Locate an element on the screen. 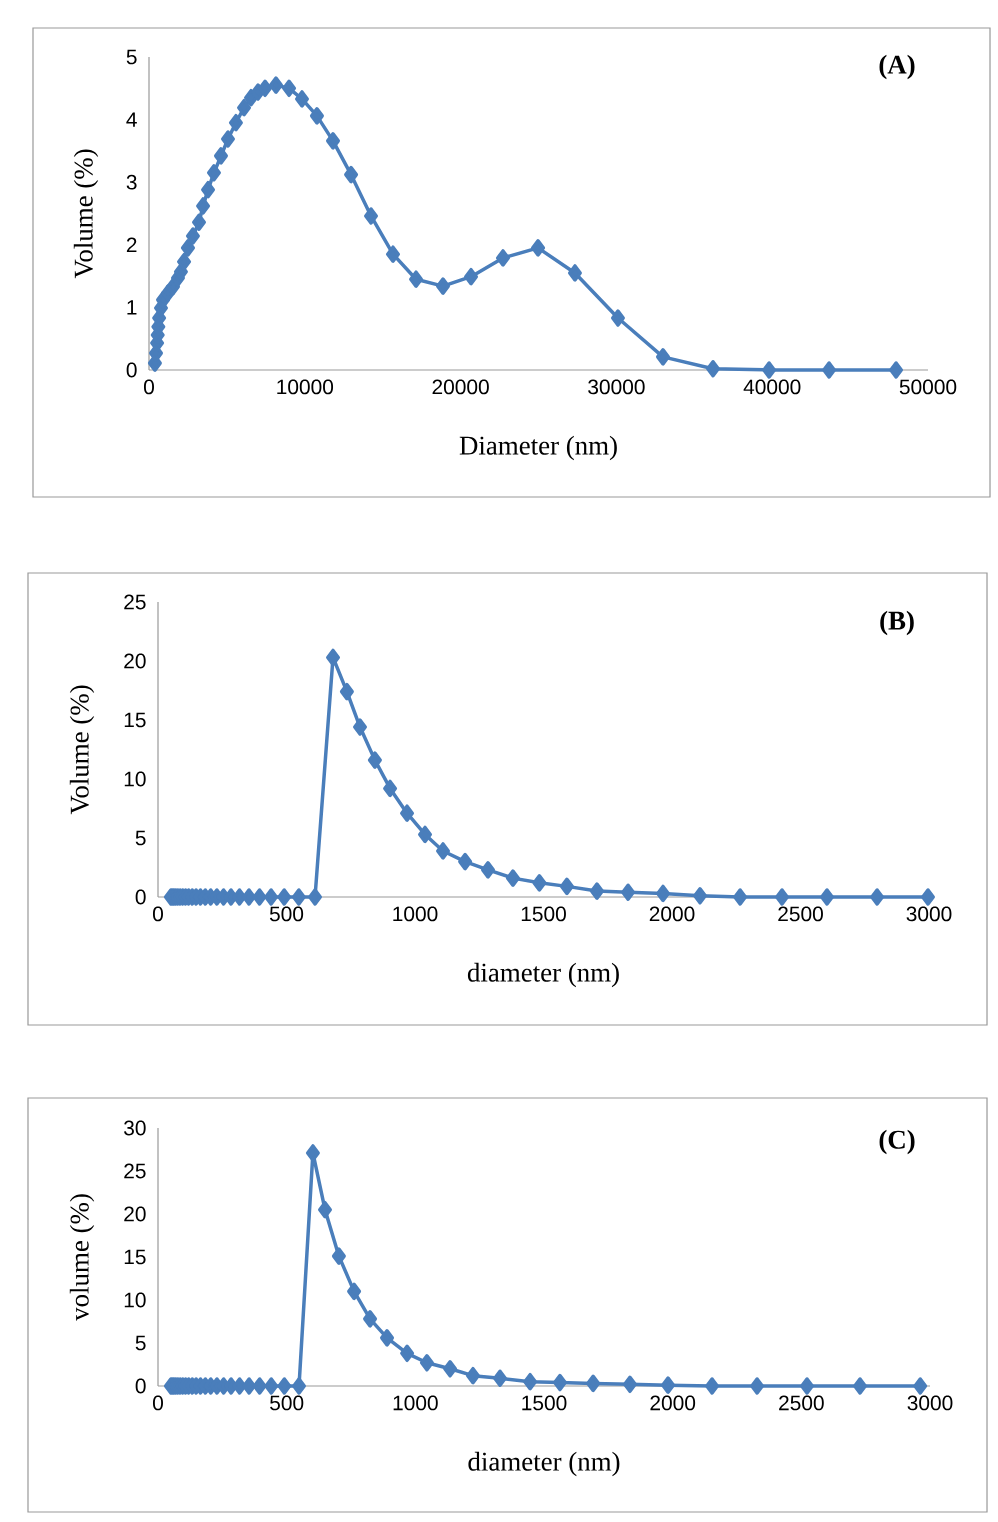 Image resolution: width=998 pixels, height=1522 pixels. x-tick-label: 50000 is located at coordinates (928, 387).